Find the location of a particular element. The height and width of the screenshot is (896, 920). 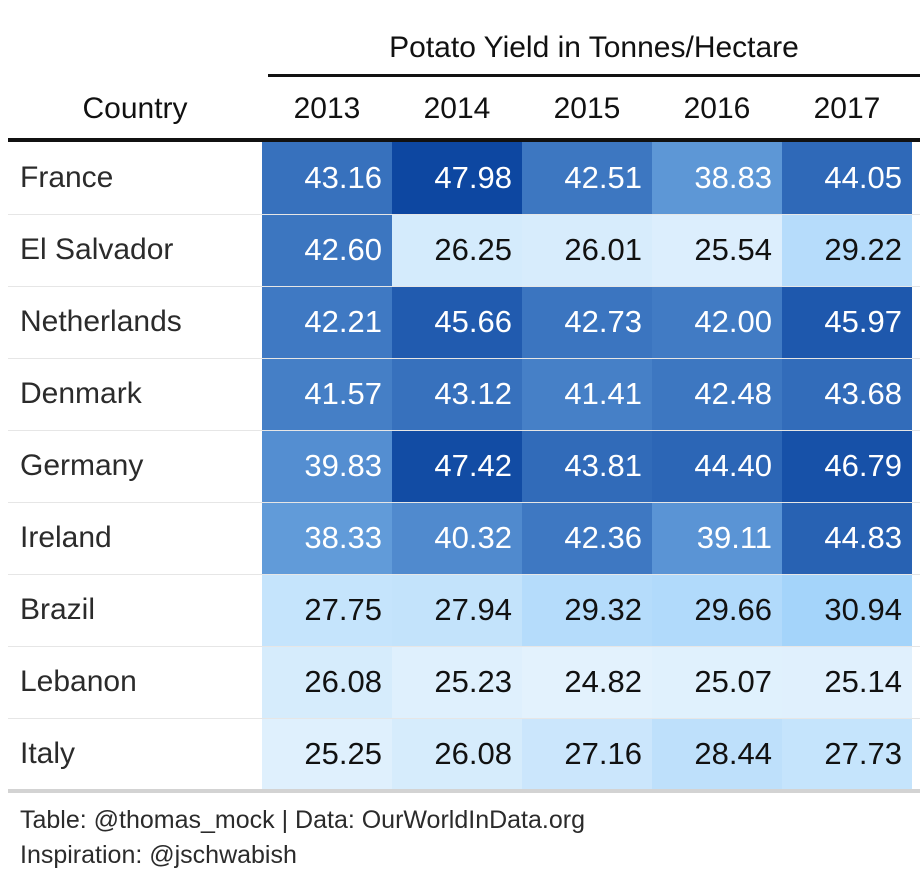

data-cell: 29.32 is located at coordinates (587, 610).